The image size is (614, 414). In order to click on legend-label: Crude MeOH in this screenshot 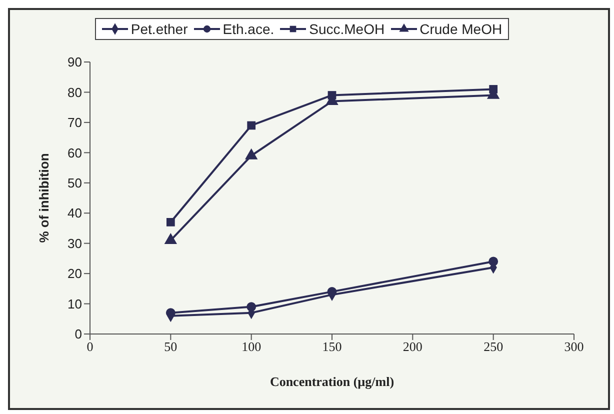, I will do `click(460, 29)`.